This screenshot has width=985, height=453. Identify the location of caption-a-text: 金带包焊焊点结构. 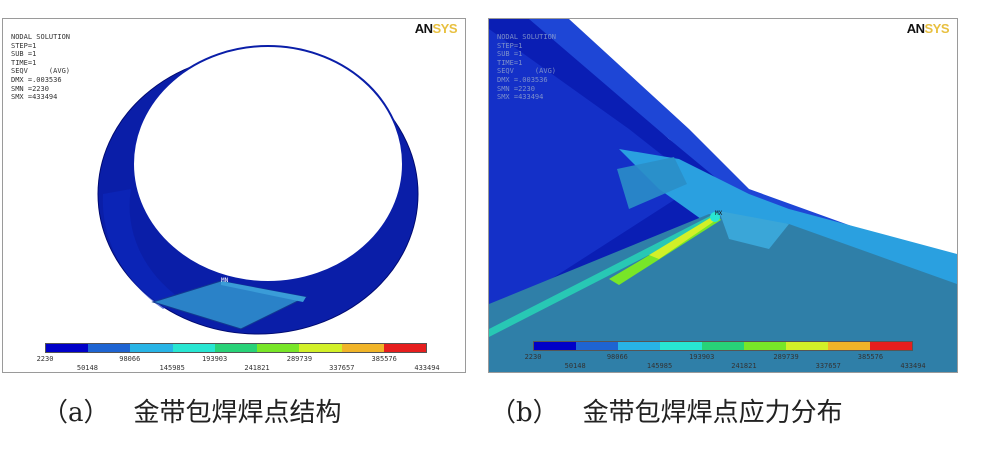
(237, 413).